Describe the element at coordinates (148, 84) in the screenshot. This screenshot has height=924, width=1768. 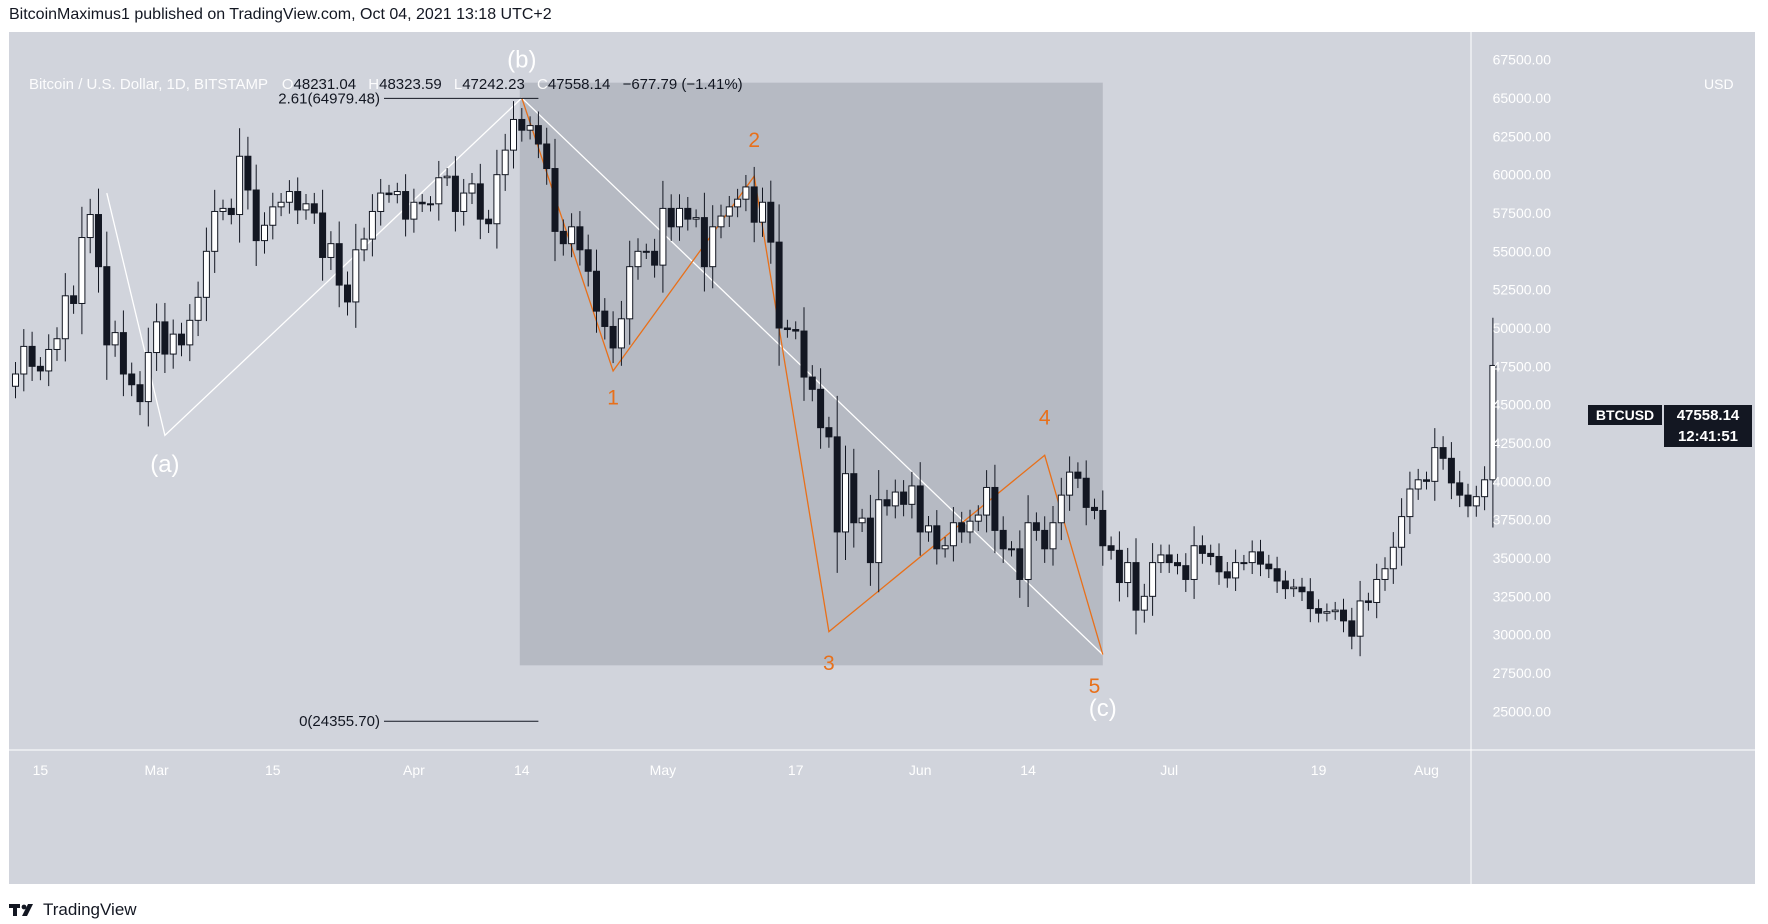
I see `symbol-title: Bitcoin / U.S. Dollar, 1D, BITSTAMP` at that location.